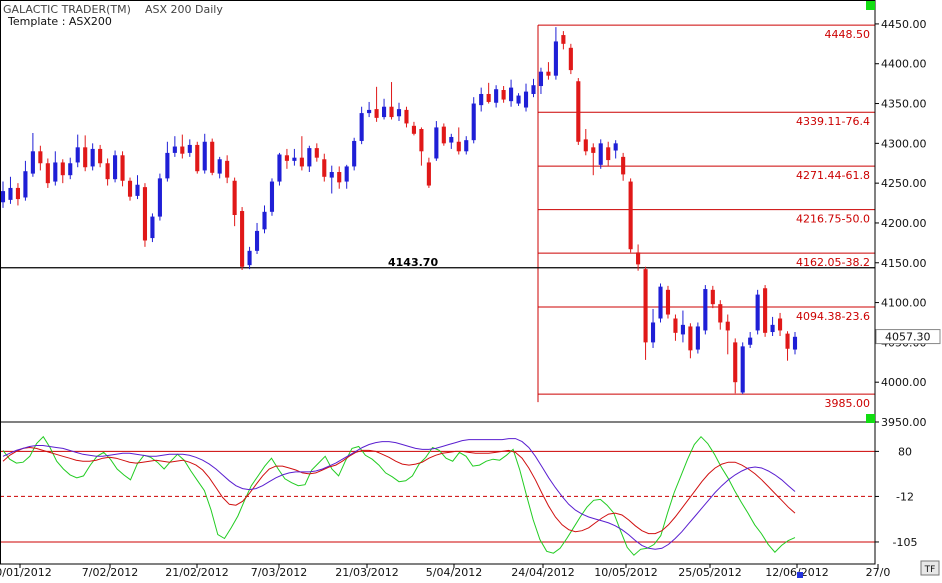 The width and height of the screenshot is (942, 583). What do you see at coordinates (67, 9) in the screenshot?
I see `app-title: GALACTIC TRADER(TM)` at bounding box center [67, 9].